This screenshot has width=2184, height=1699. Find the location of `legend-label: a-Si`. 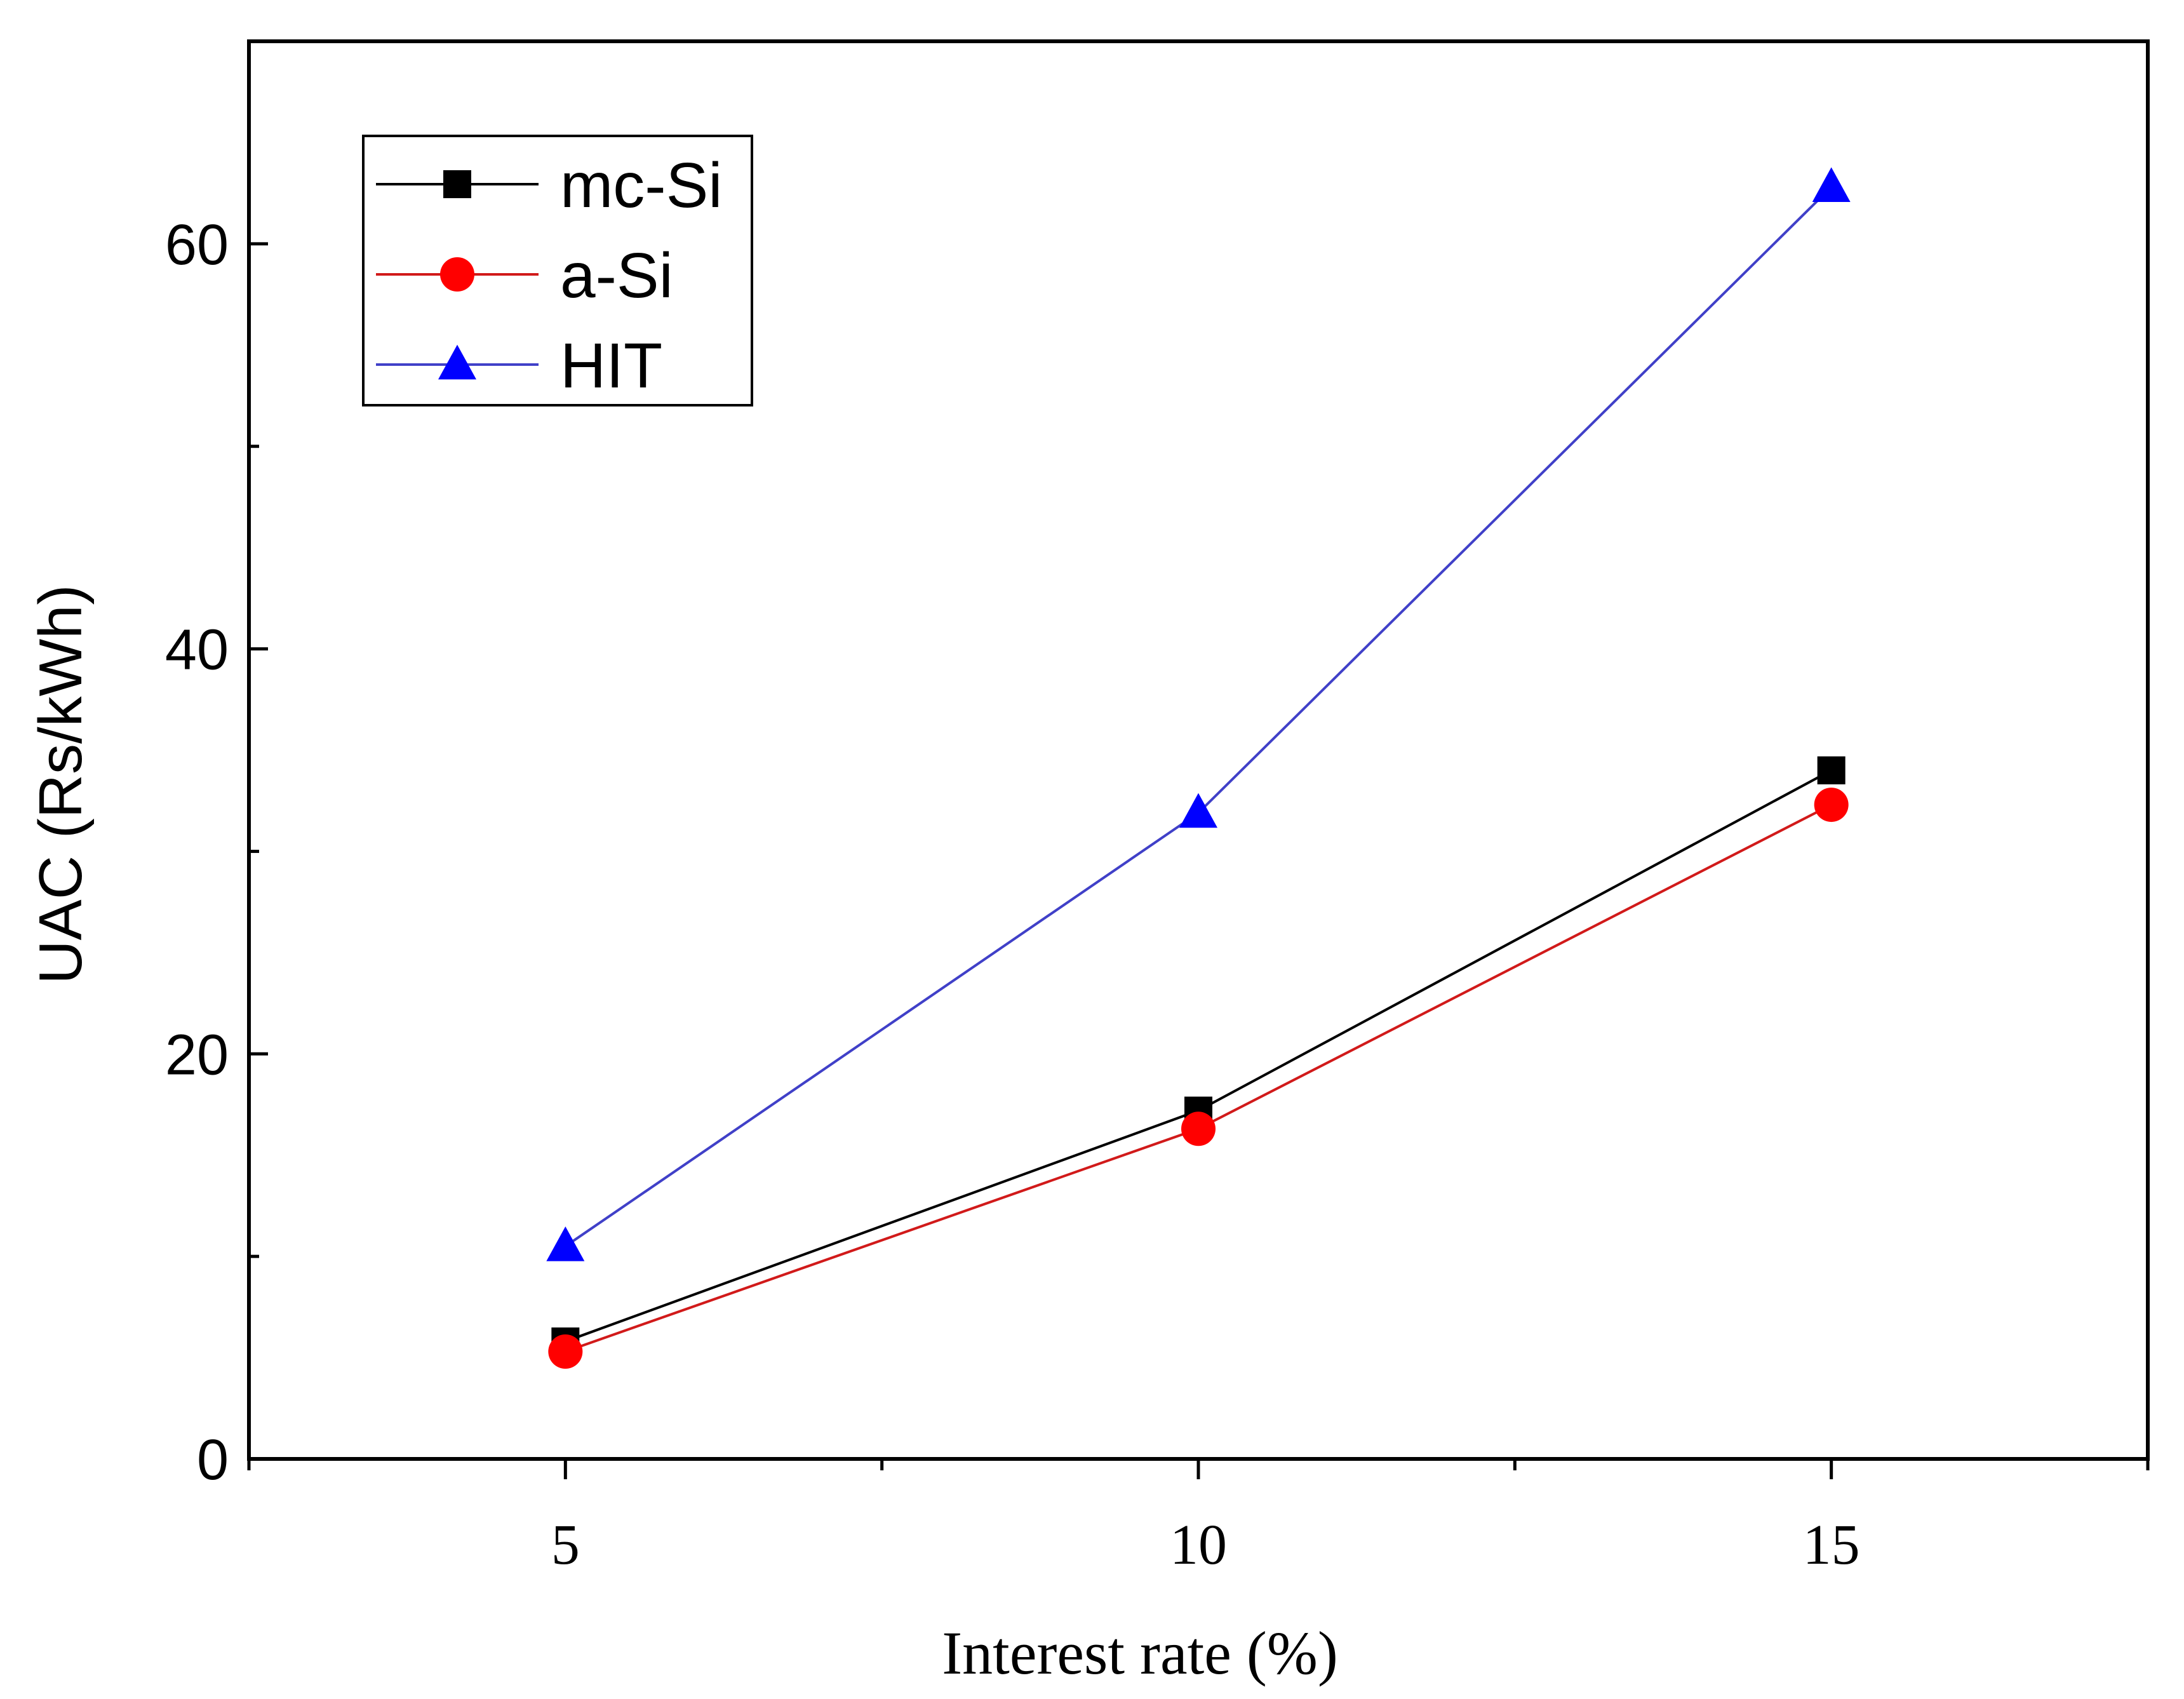

legend-label: a-Si is located at coordinates (616, 275).